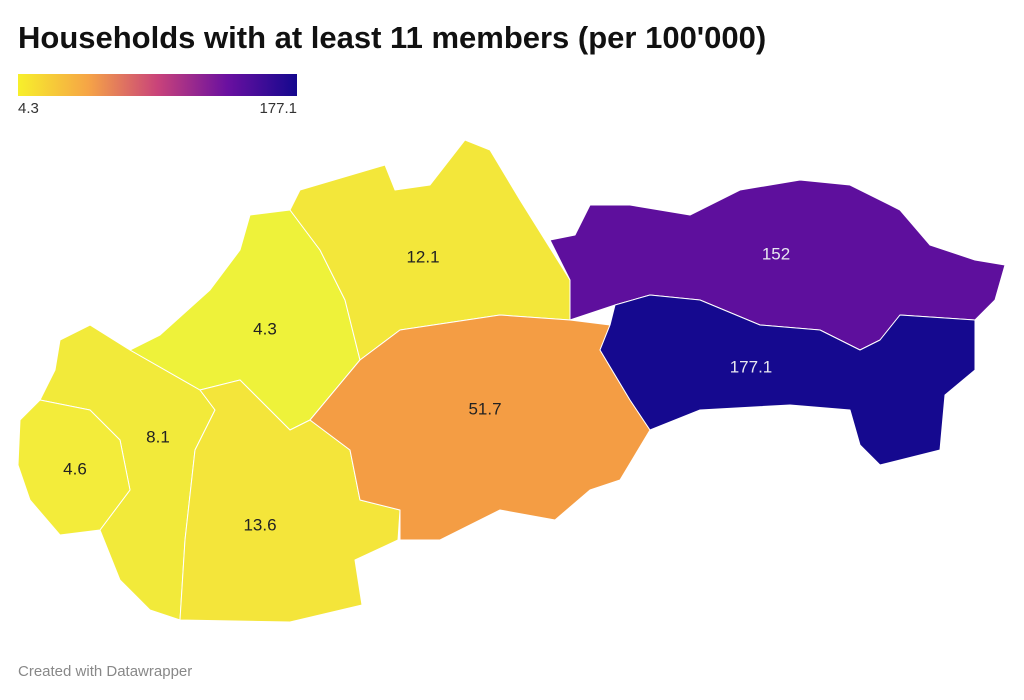 The image size is (1024, 700). I want to click on region-label: 51.7, so click(484, 408).